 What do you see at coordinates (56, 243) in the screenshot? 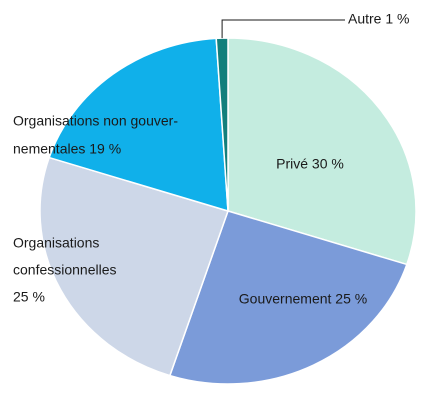
I see `slice-label: Organisations` at bounding box center [56, 243].